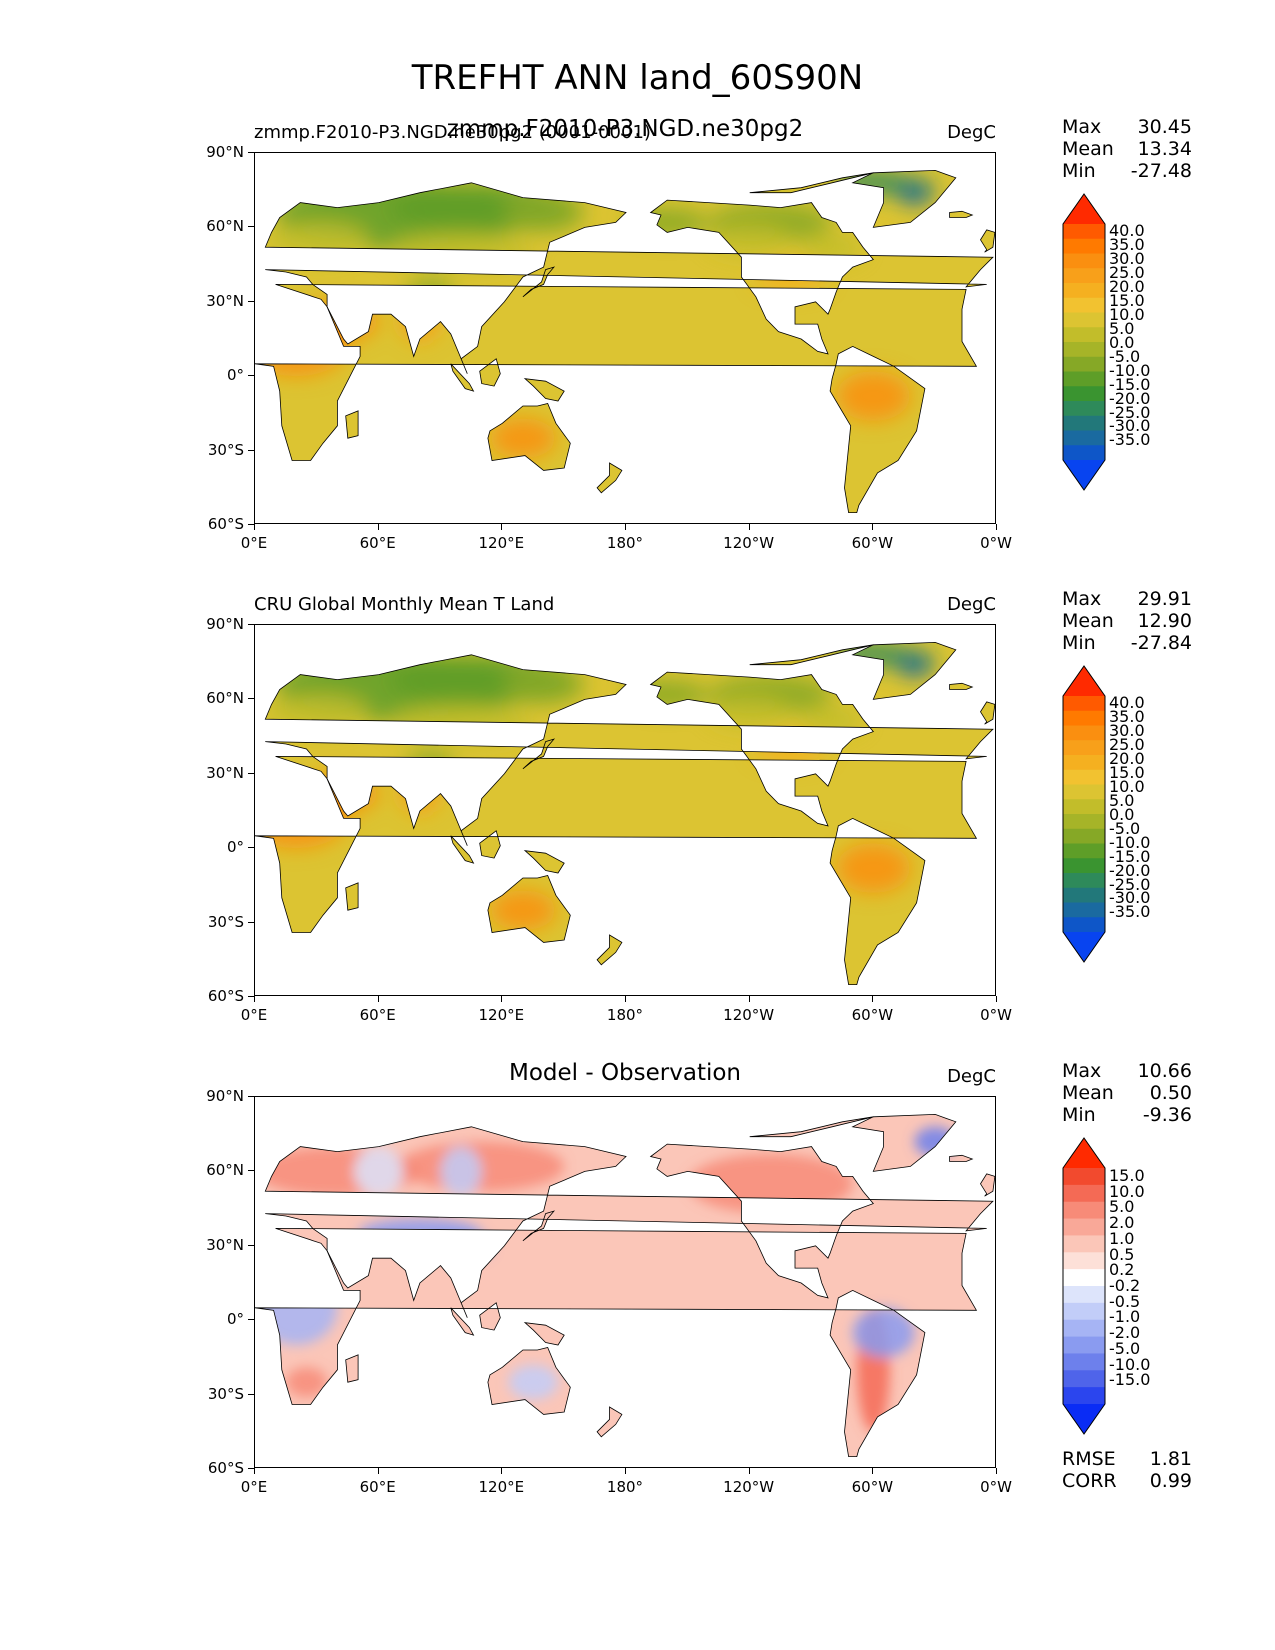 The height and width of the screenshot is (1650, 1275). Describe the element at coordinates (1125, 1301) in the screenshot. I see `colorbar-tick-label: -0.5` at that location.